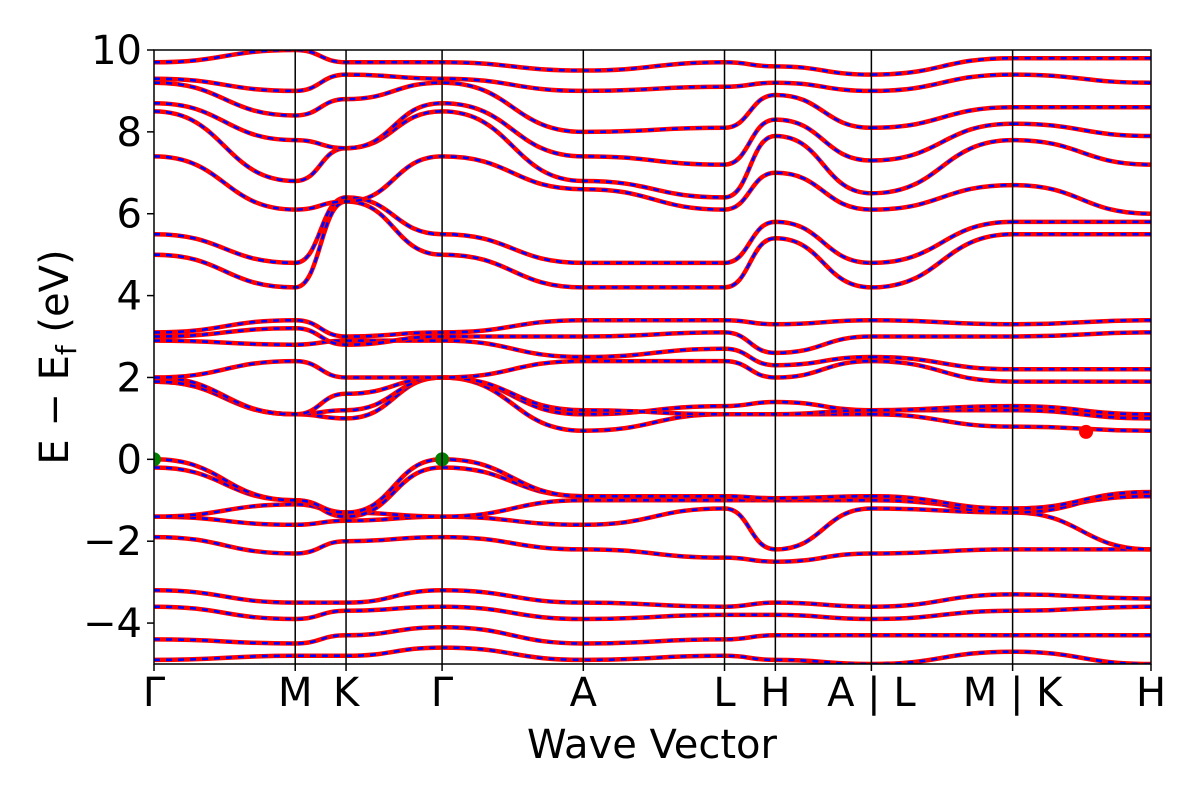 The image size is (1200, 800). Describe the element at coordinates (129, 460) in the screenshot. I see `y-tick-label: 0` at that location.